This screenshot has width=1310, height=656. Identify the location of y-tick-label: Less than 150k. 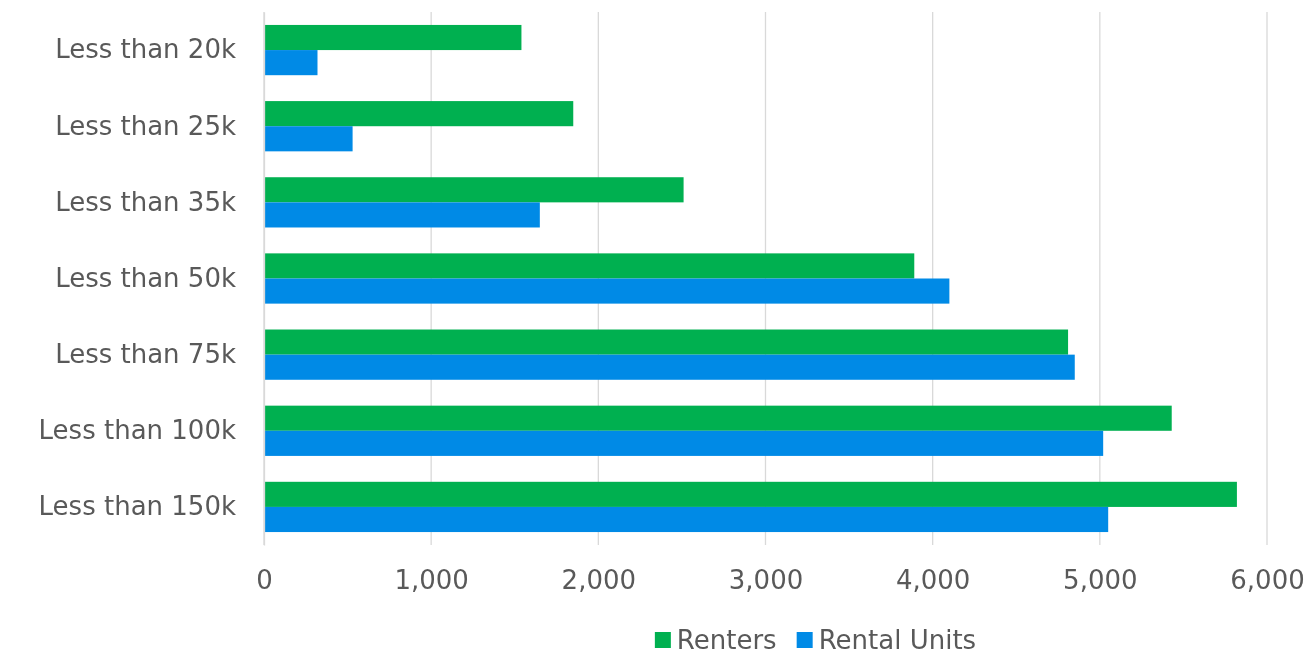
(137, 506).